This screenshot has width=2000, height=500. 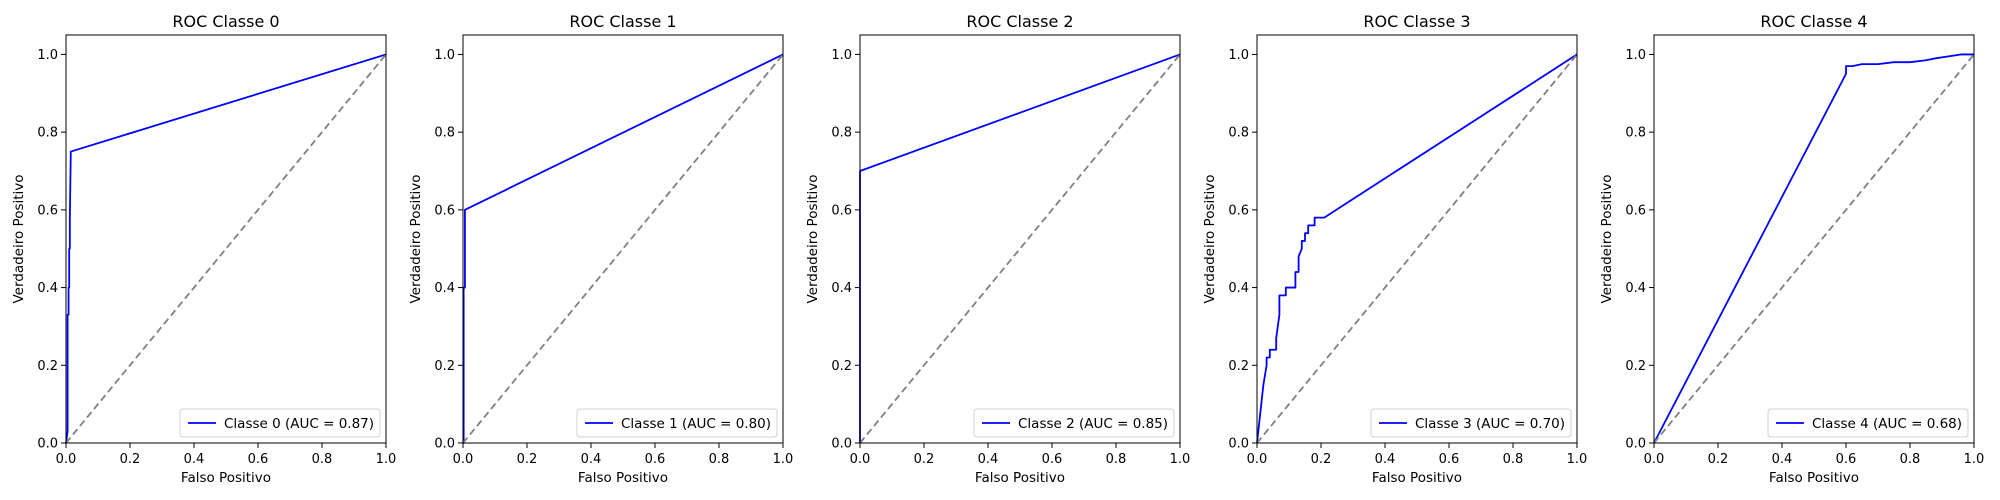 I want to click on chart-title: ROC Classe 2, so click(x=1019, y=21).